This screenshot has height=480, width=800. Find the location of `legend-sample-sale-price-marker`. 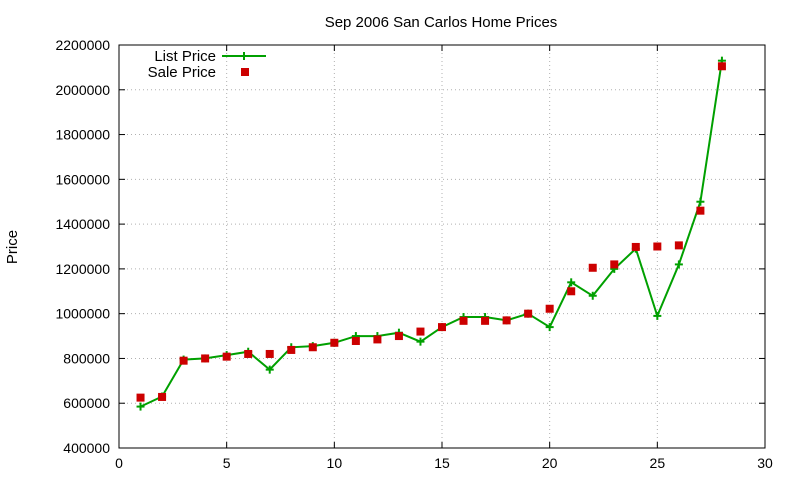

legend-sample-sale-price-marker is located at coordinates (245, 72).